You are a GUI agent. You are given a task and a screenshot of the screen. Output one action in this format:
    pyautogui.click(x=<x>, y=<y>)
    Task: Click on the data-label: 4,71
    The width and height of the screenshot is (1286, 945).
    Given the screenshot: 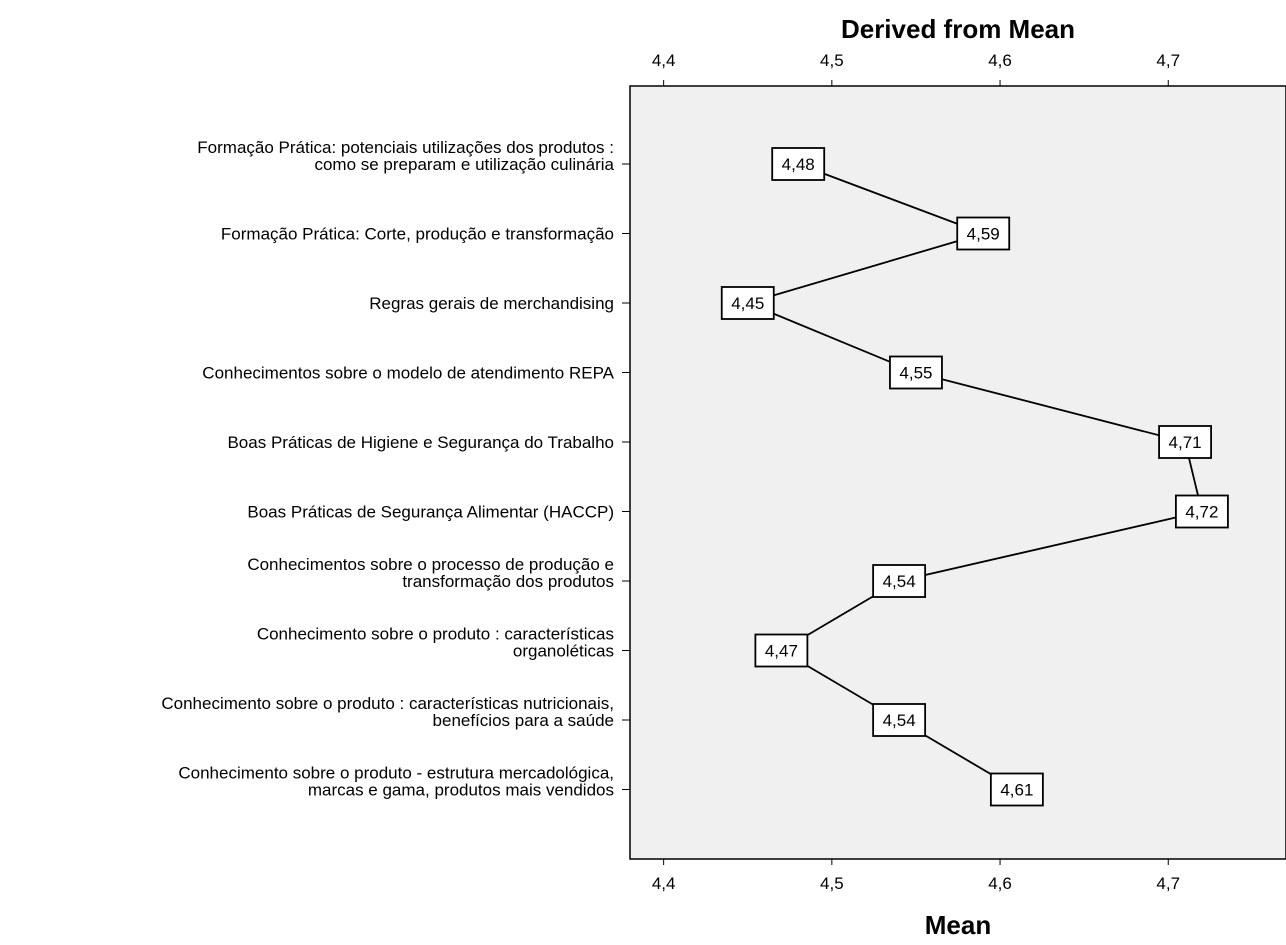 What is the action you would take?
    pyautogui.click(x=1185, y=442)
    